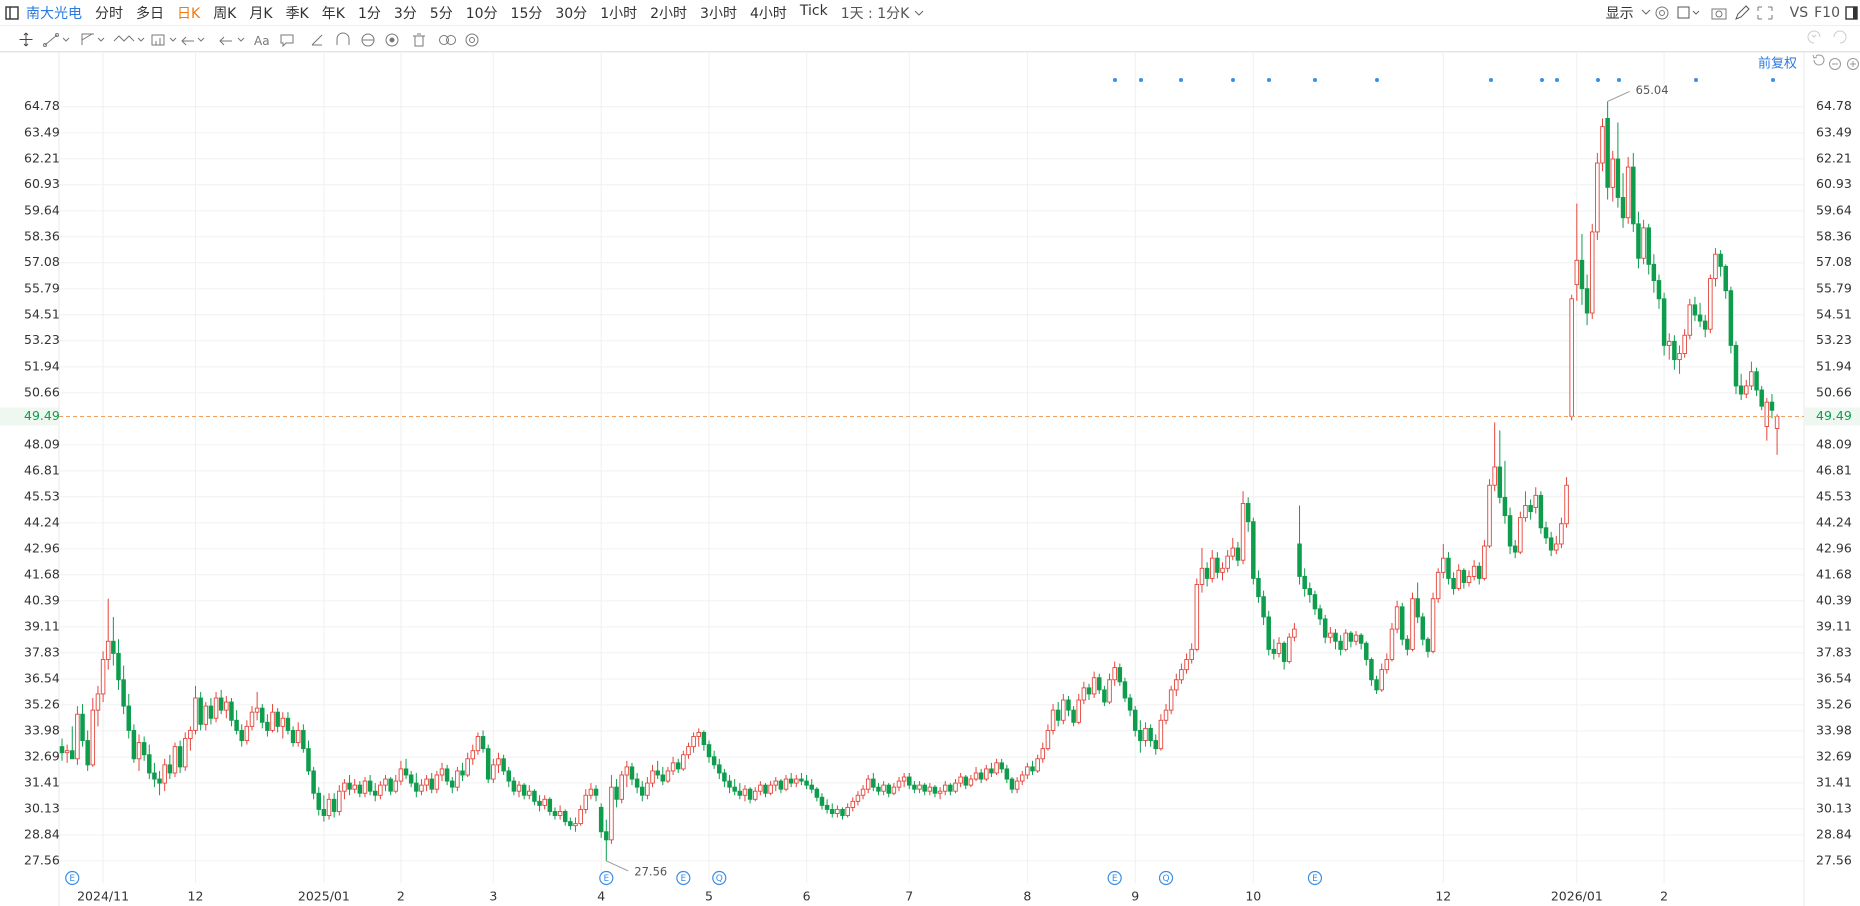 This screenshot has width=1860, height=906. I want to click on period-tab: 月K, so click(261, 13).